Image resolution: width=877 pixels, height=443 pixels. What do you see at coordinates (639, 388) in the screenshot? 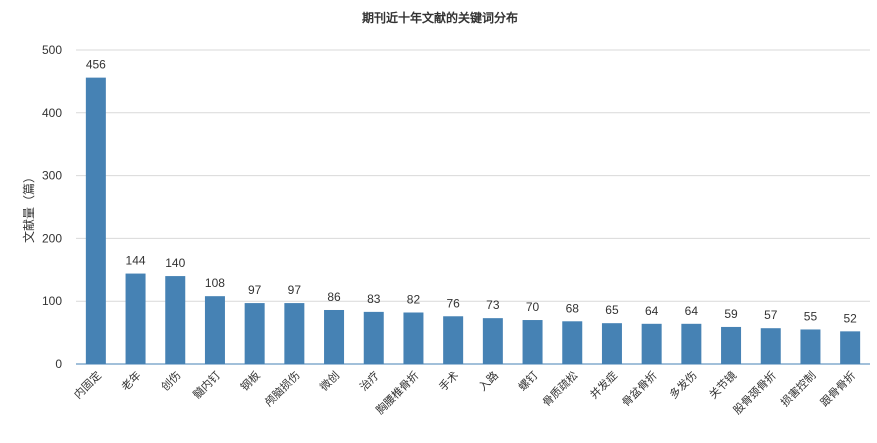
I see `x-tick-label: 骨盆骨折` at bounding box center [639, 388].